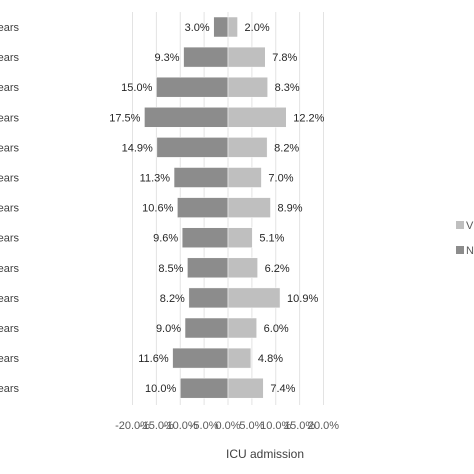  What do you see at coordinates (136, 88) in the screenshot?
I see `data-label-left: 15.0%` at bounding box center [136, 88].